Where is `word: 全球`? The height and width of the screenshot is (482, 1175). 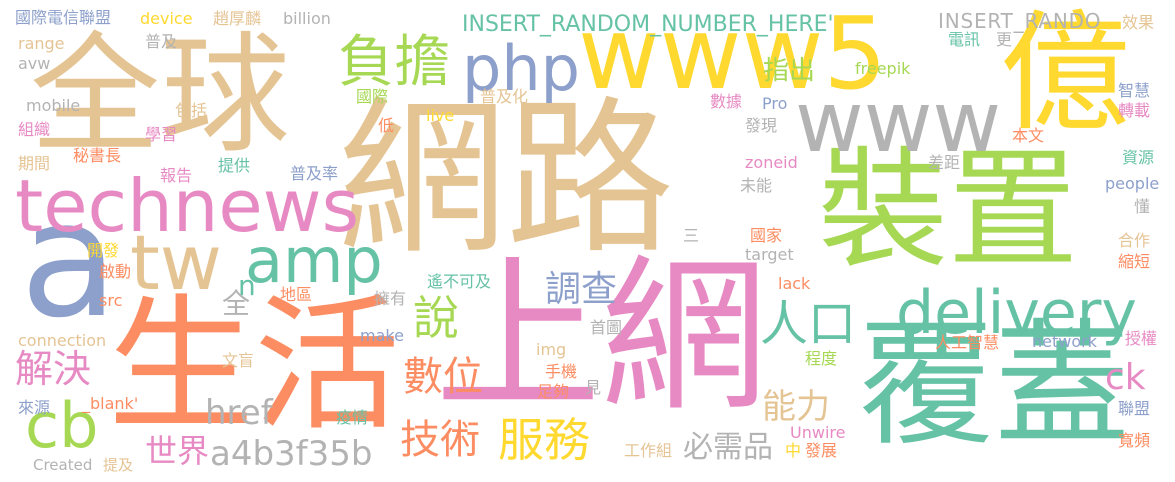
word: 全球 is located at coordinates (160, 95).